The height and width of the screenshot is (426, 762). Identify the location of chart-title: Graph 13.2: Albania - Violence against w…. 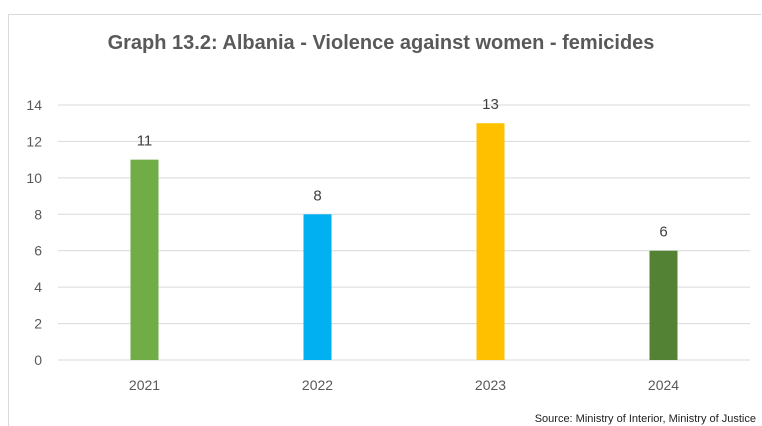
(381, 43).